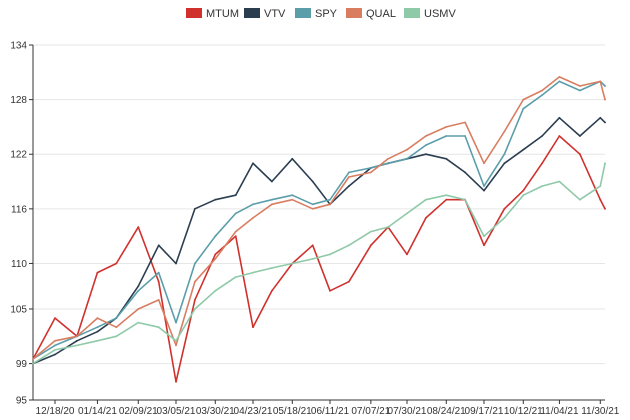 The image size is (630, 420). What do you see at coordinates (440, 14) in the screenshot?
I see `legend-label-usmv: USMV` at bounding box center [440, 14].